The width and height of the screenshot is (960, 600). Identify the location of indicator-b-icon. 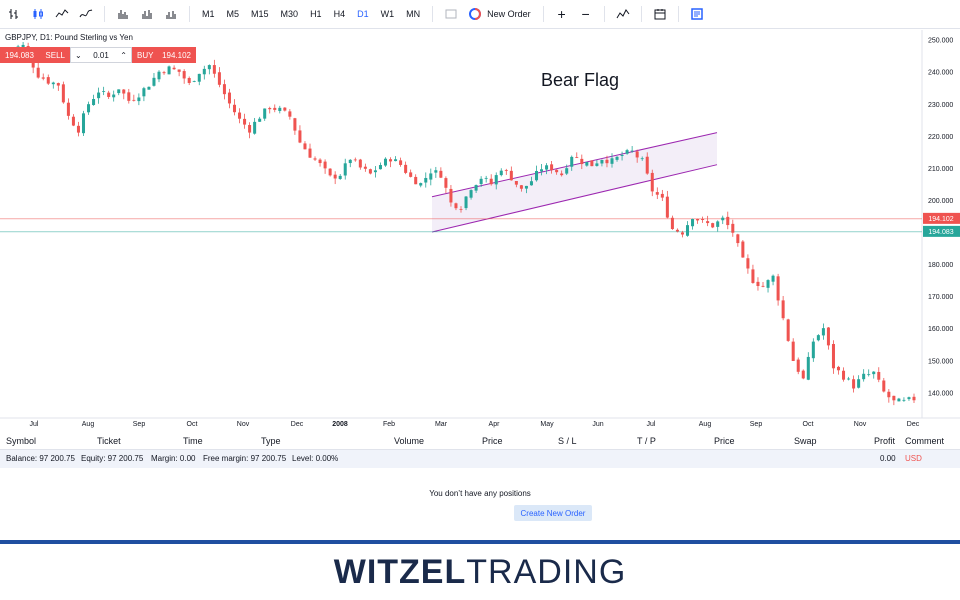
(147, 14).